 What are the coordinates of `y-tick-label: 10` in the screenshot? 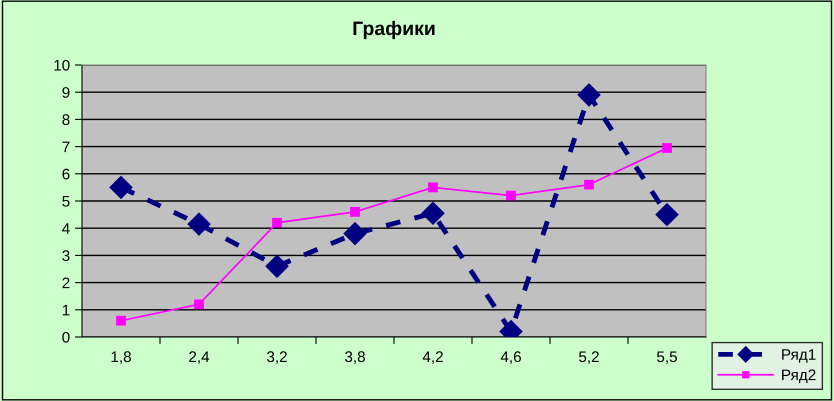 It's located at (62, 65).